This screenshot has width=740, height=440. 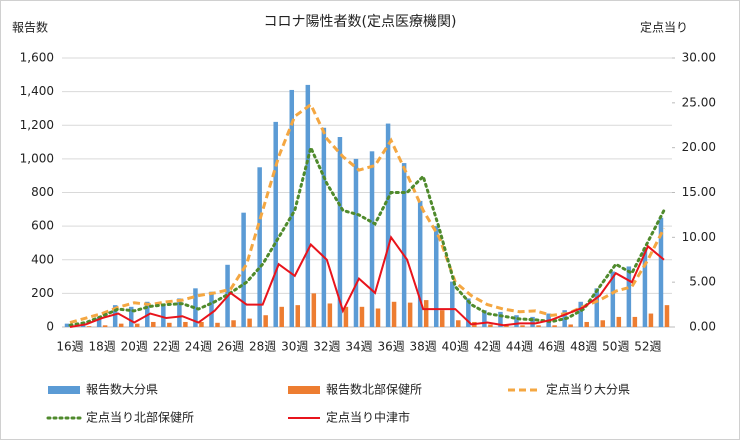 What do you see at coordinates (702, 327) in the screenshot?
I see `y2-tick-label: 0.00` at bounding box center [702, 327].